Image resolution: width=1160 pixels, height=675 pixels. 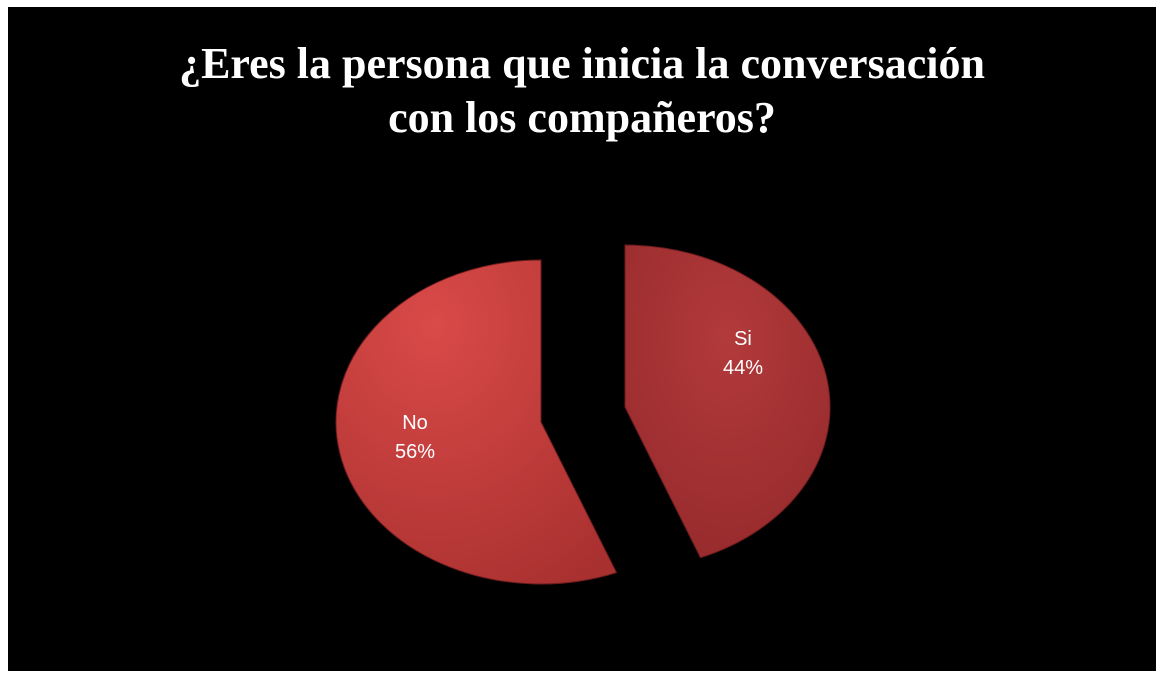 I want to click on slice-percent-no: 56%, so click(x=415, y=452).